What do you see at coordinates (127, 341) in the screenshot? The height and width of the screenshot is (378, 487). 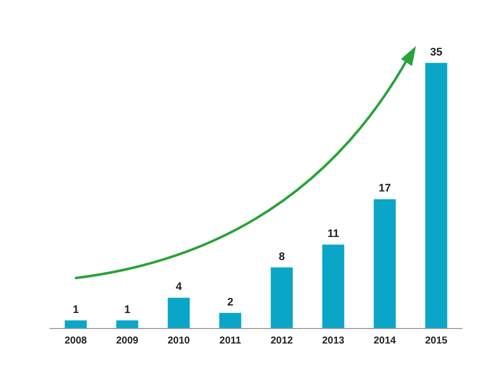 I see `x-tick-label: 2009` at bounding box center [127, 341].